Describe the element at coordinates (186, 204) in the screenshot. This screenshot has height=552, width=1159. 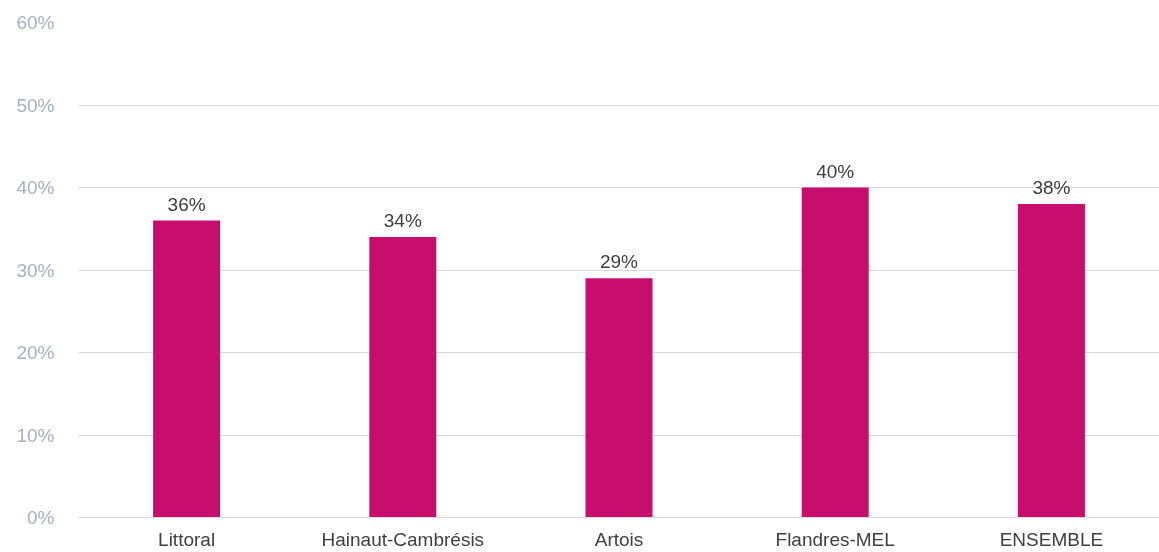
I see `data-label: 36%` at that location.